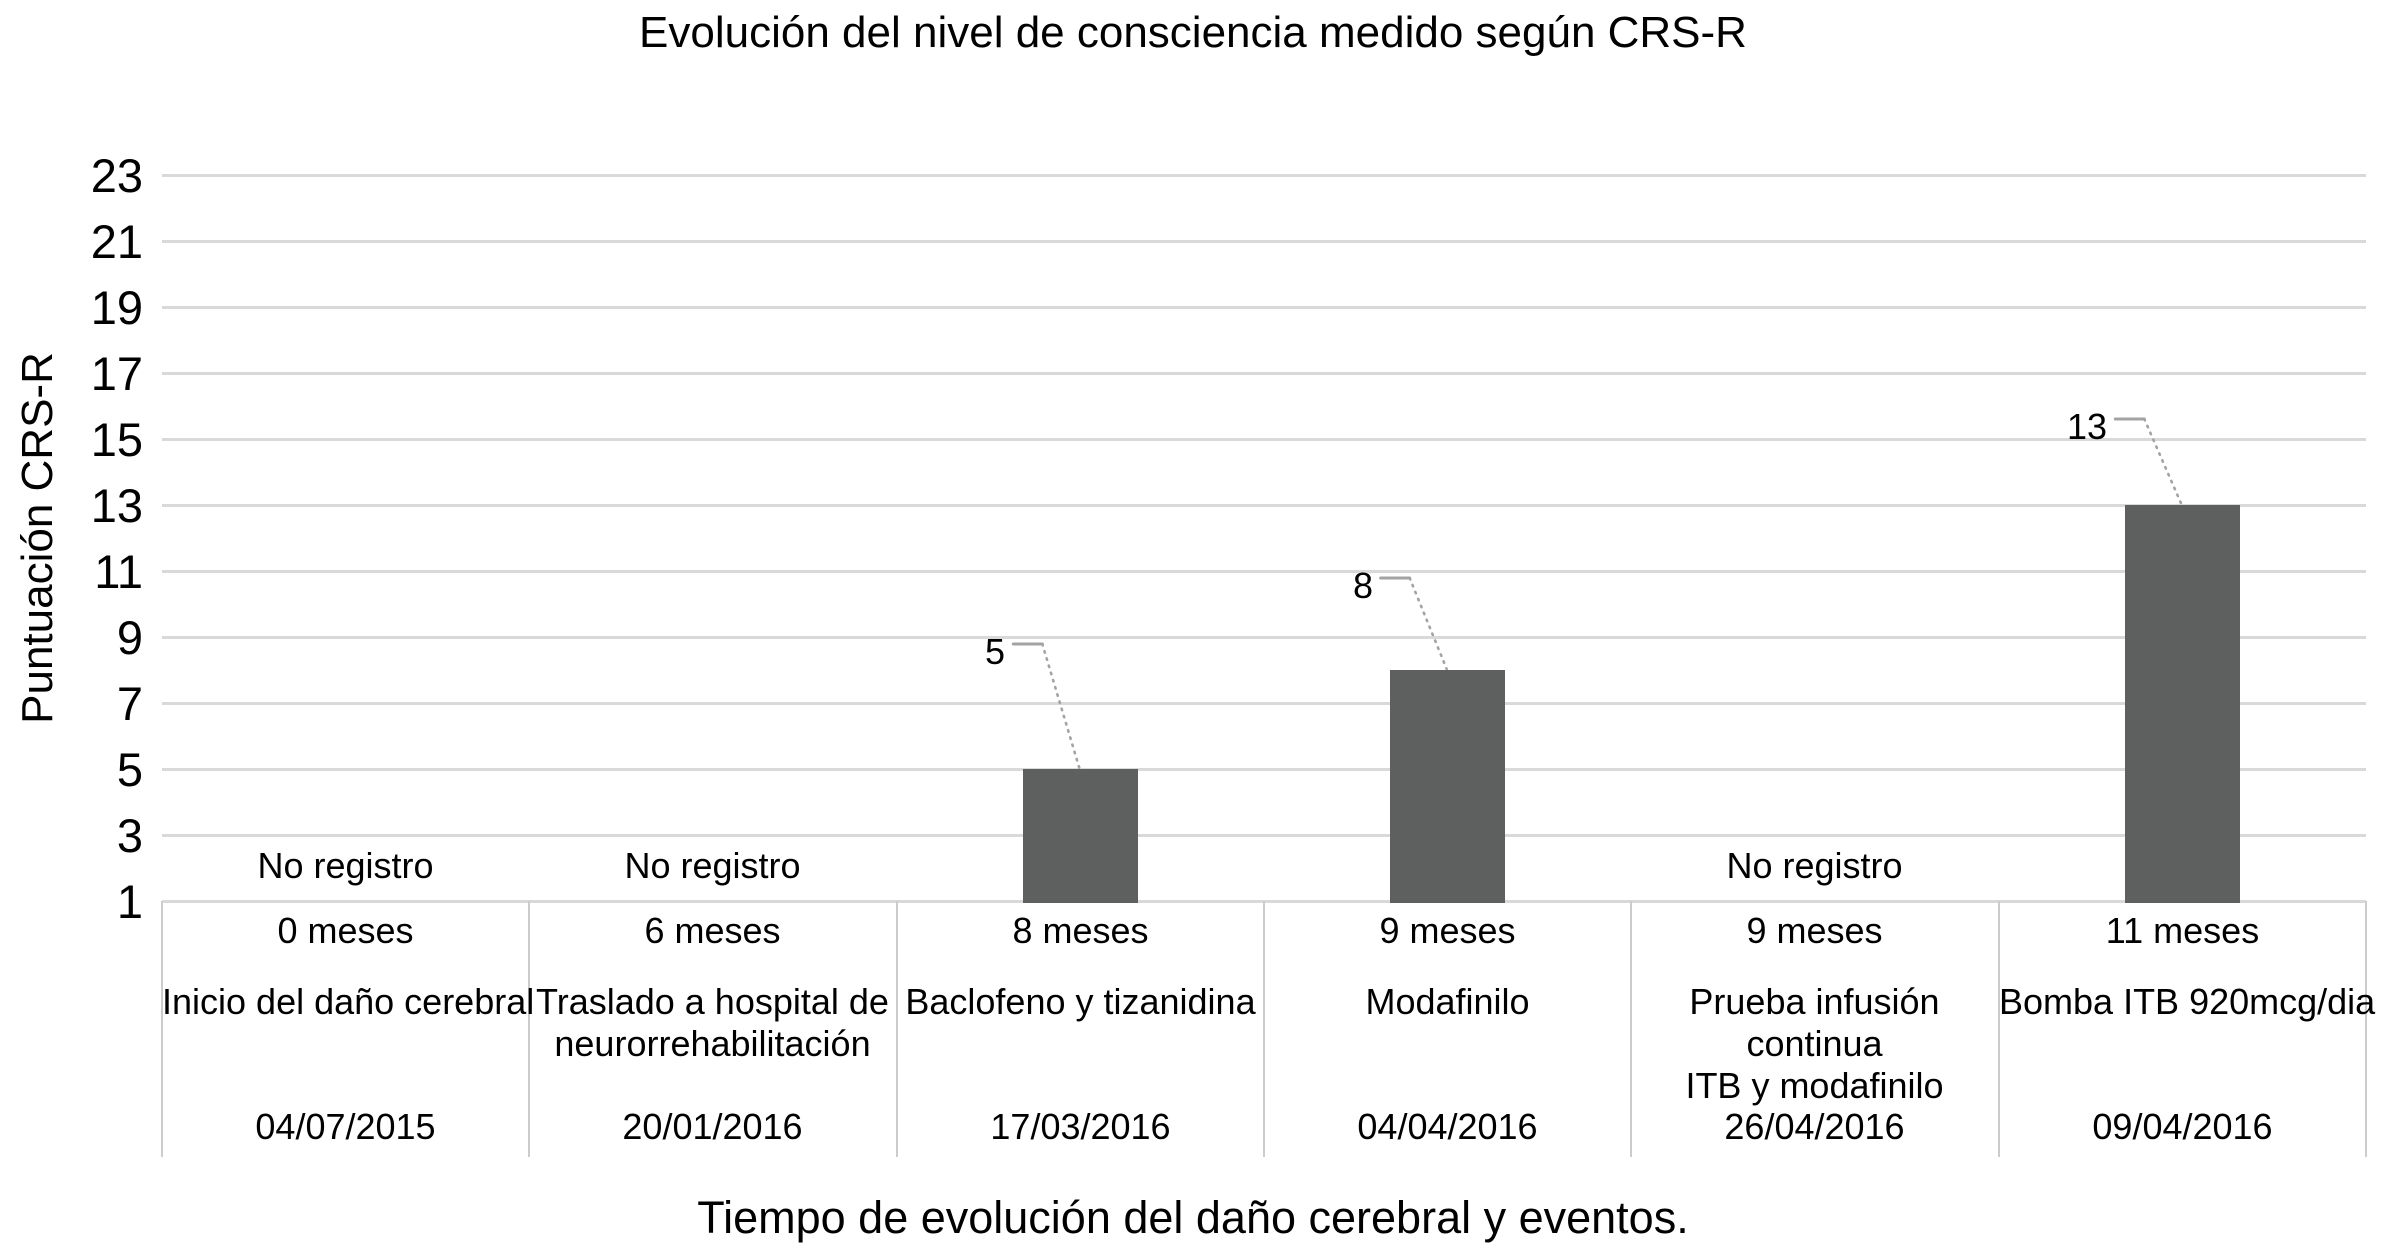  Describe the element at coordinates (1814, 1085) in the screenshot. I see `category-event-label: ITB y modafinilo` at that location.